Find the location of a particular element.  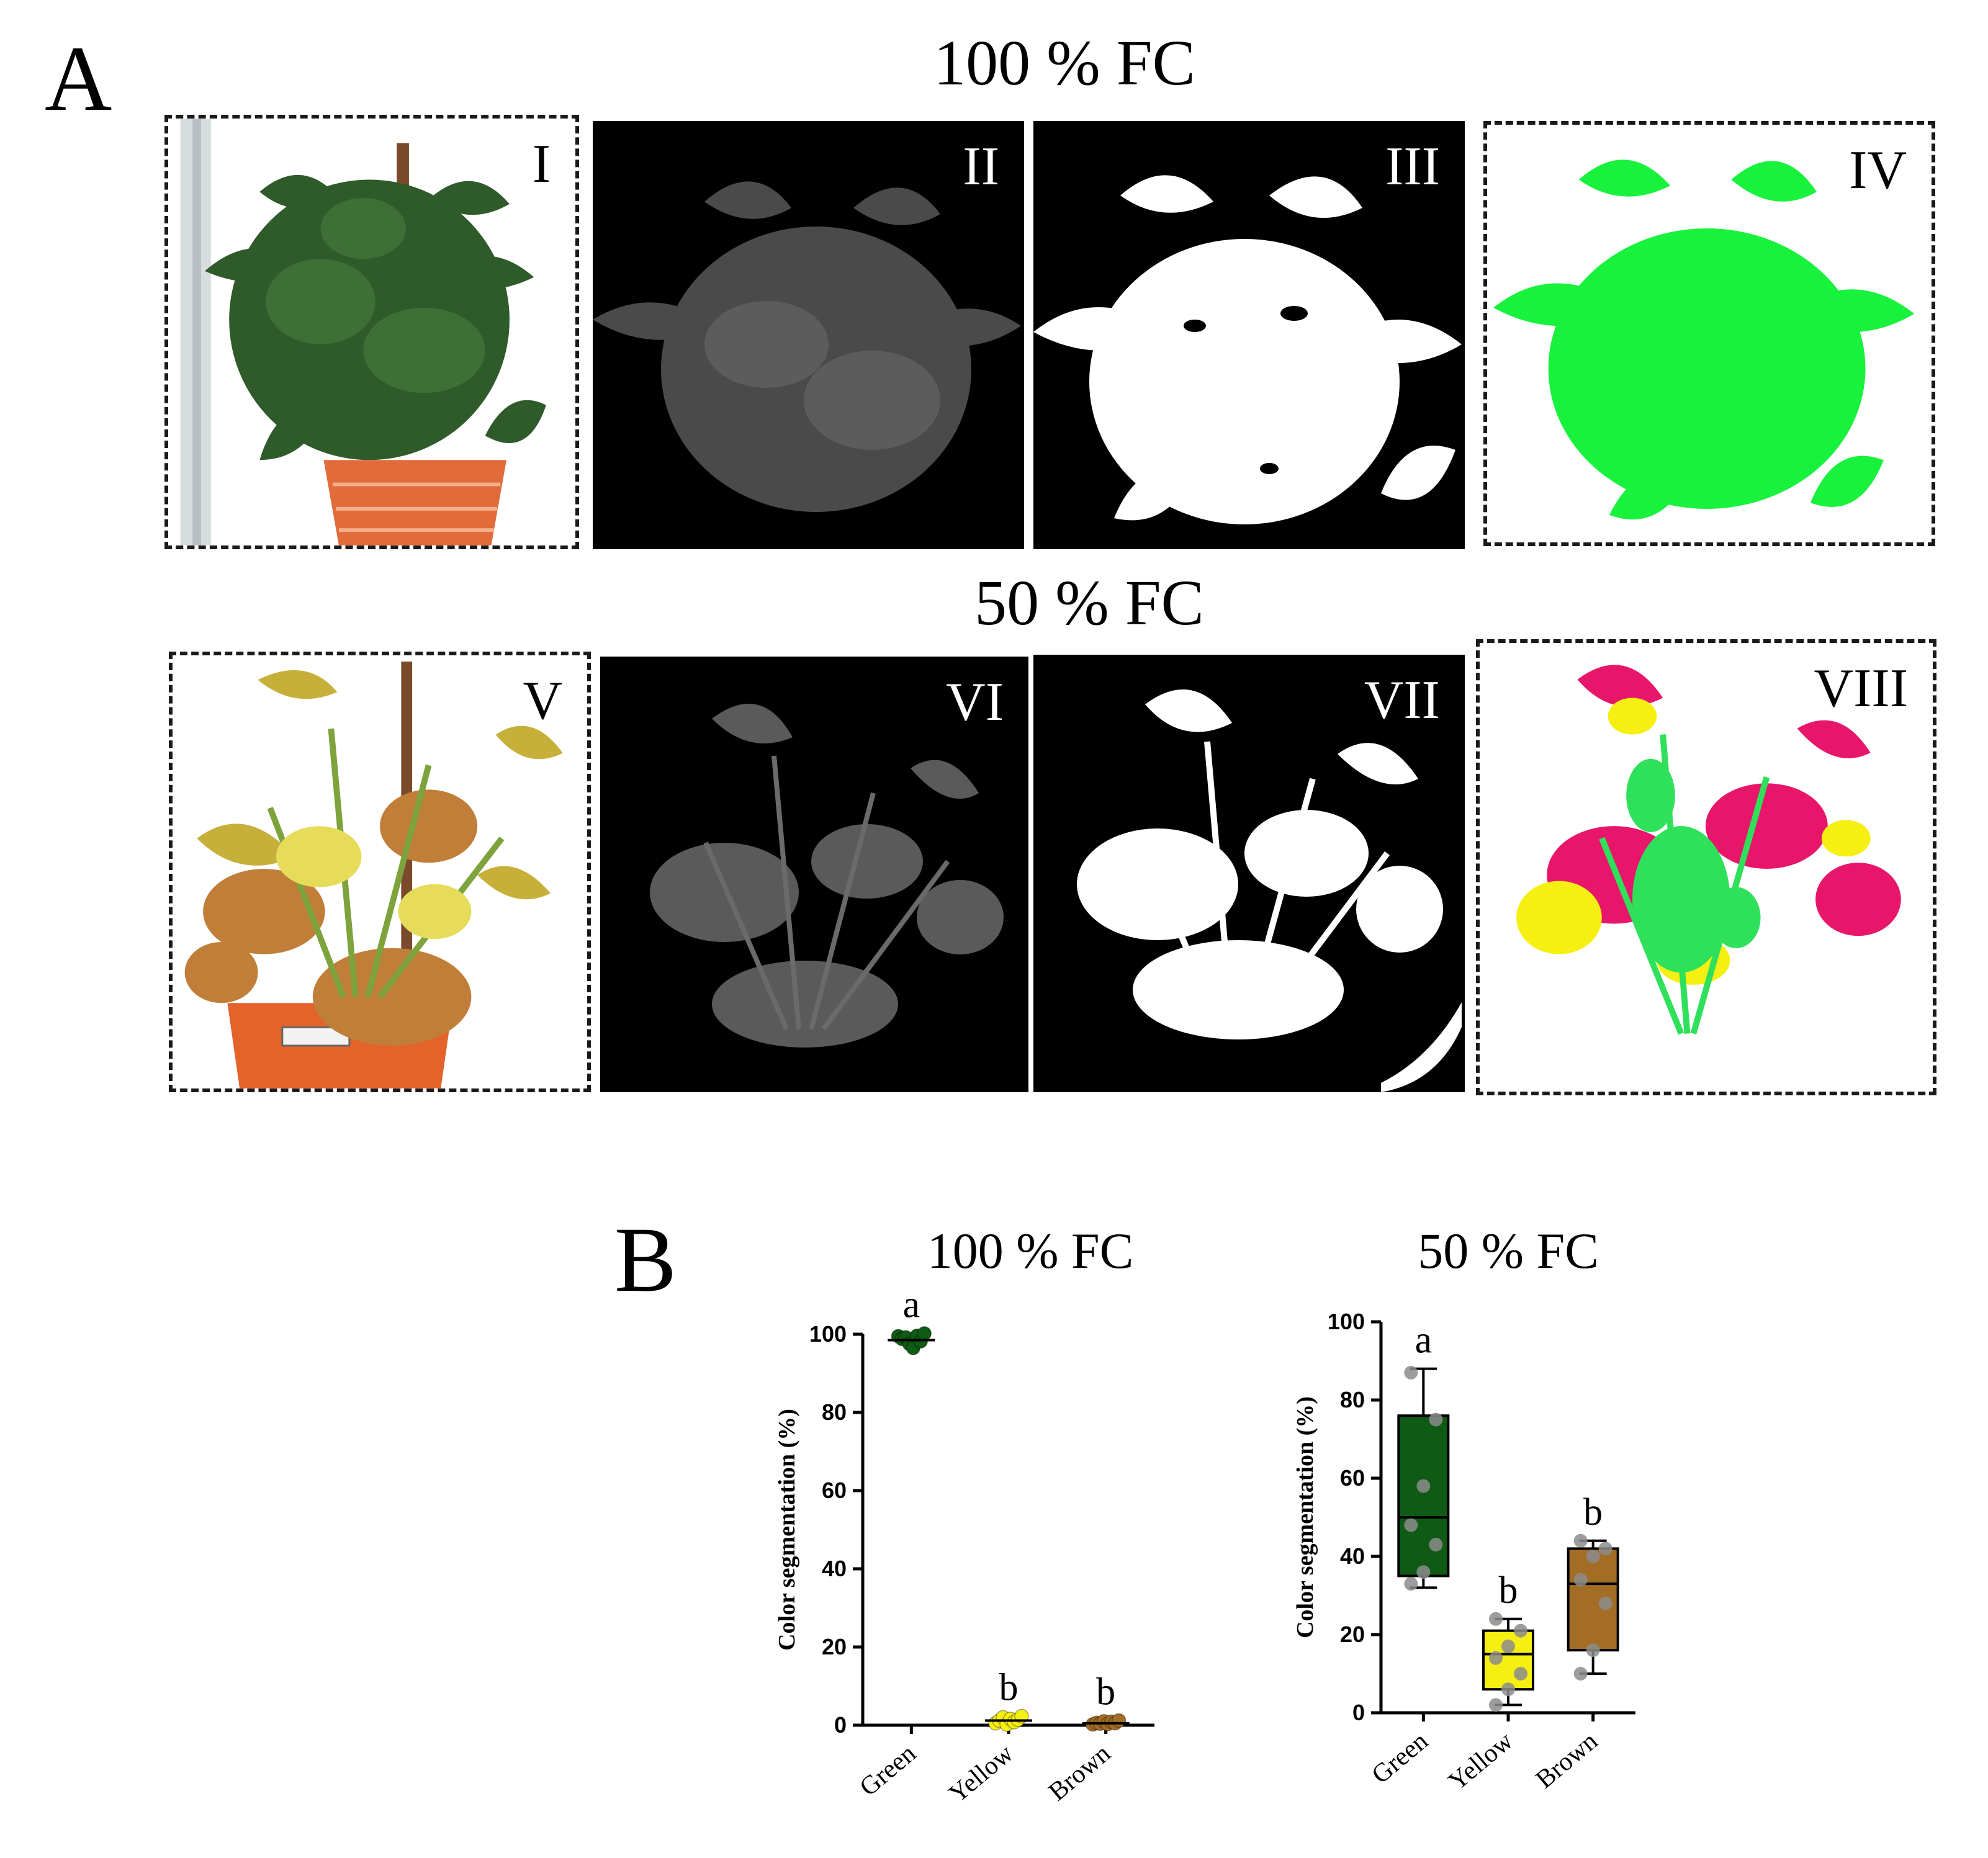

panel-iv-green-segmentation: IV is located at coordinates (1709, 333).